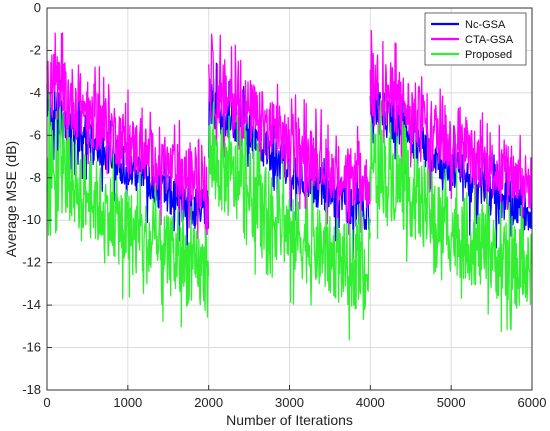  Describe the element at coordinates (208, 402) in the screenshot. I see `x-tick-label-2: 2000` at that location.